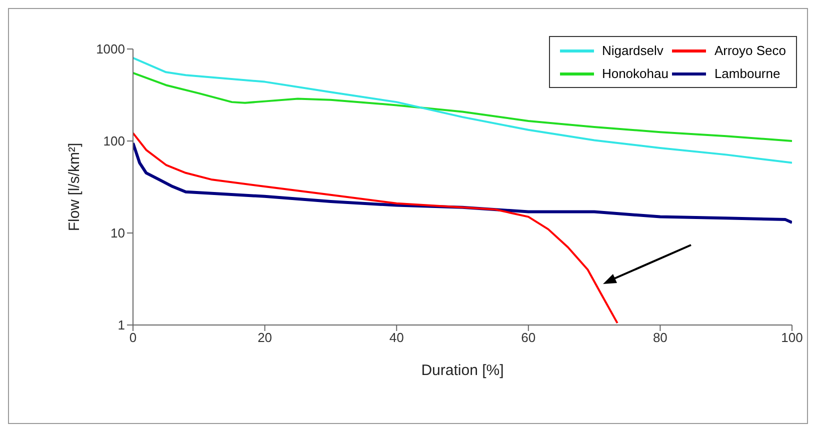 The height and width of the screenshot is (432, 816). I want to click on x-tick-label: 80, so click(660, 338).